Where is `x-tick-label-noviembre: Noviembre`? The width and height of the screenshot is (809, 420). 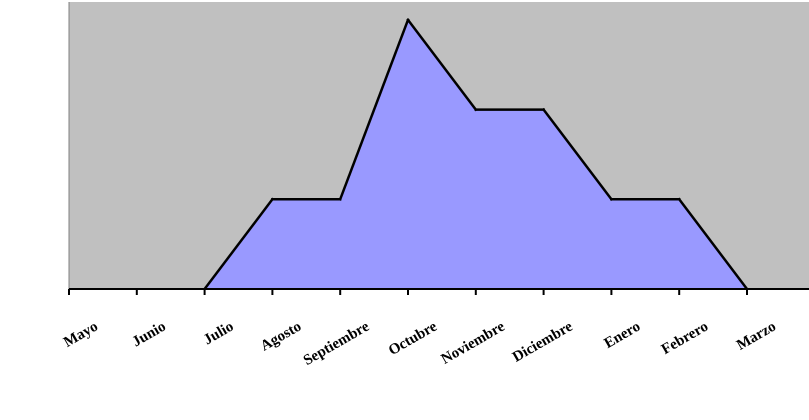
x-tick-label-noviembre: Noviembre is located at coordinates (473, 342).